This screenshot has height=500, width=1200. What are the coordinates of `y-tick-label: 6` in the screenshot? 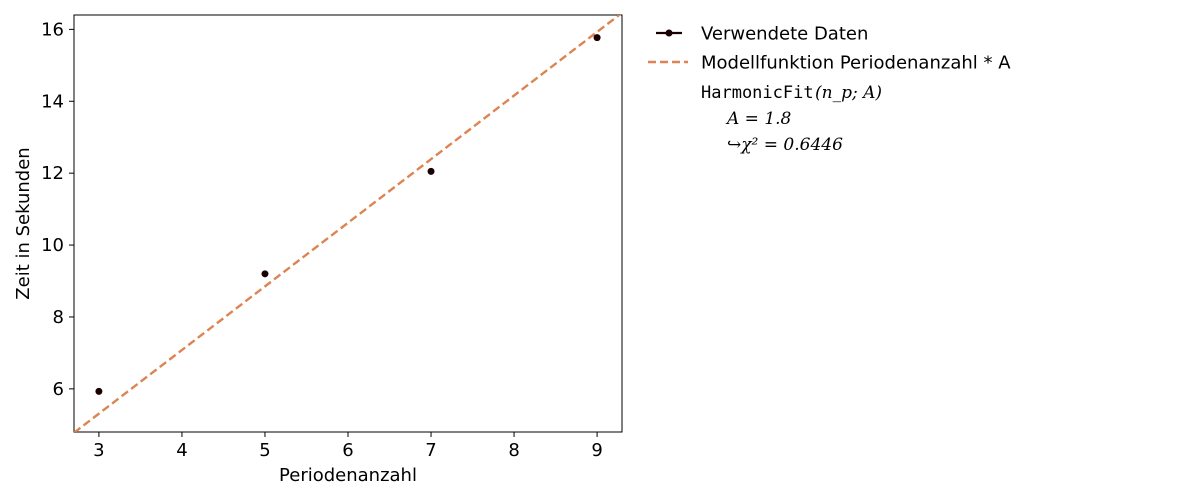 It's located at (58, 389).